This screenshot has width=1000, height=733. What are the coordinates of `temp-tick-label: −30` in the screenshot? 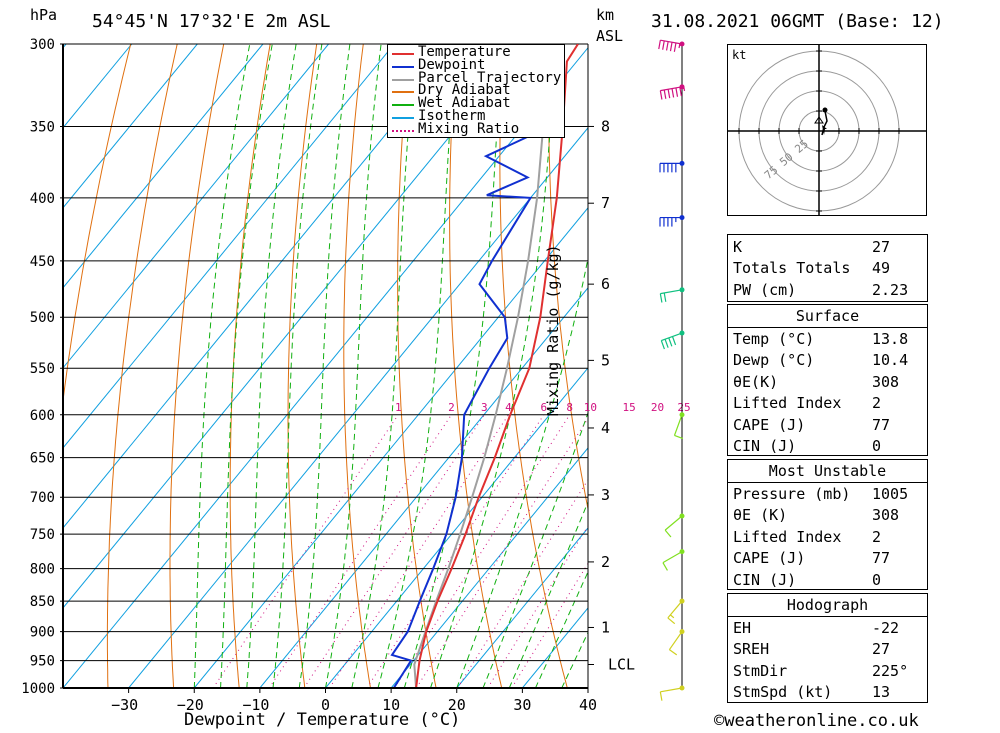 It's located at (124, 705).